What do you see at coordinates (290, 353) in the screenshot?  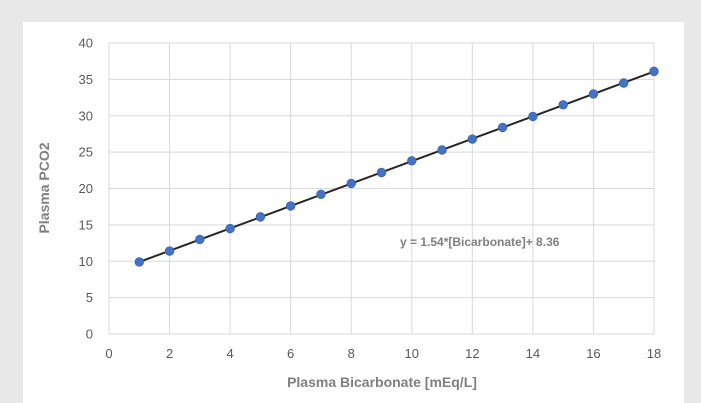 I see `x-tick-label-6: 6` at bounding box center [290, 353].